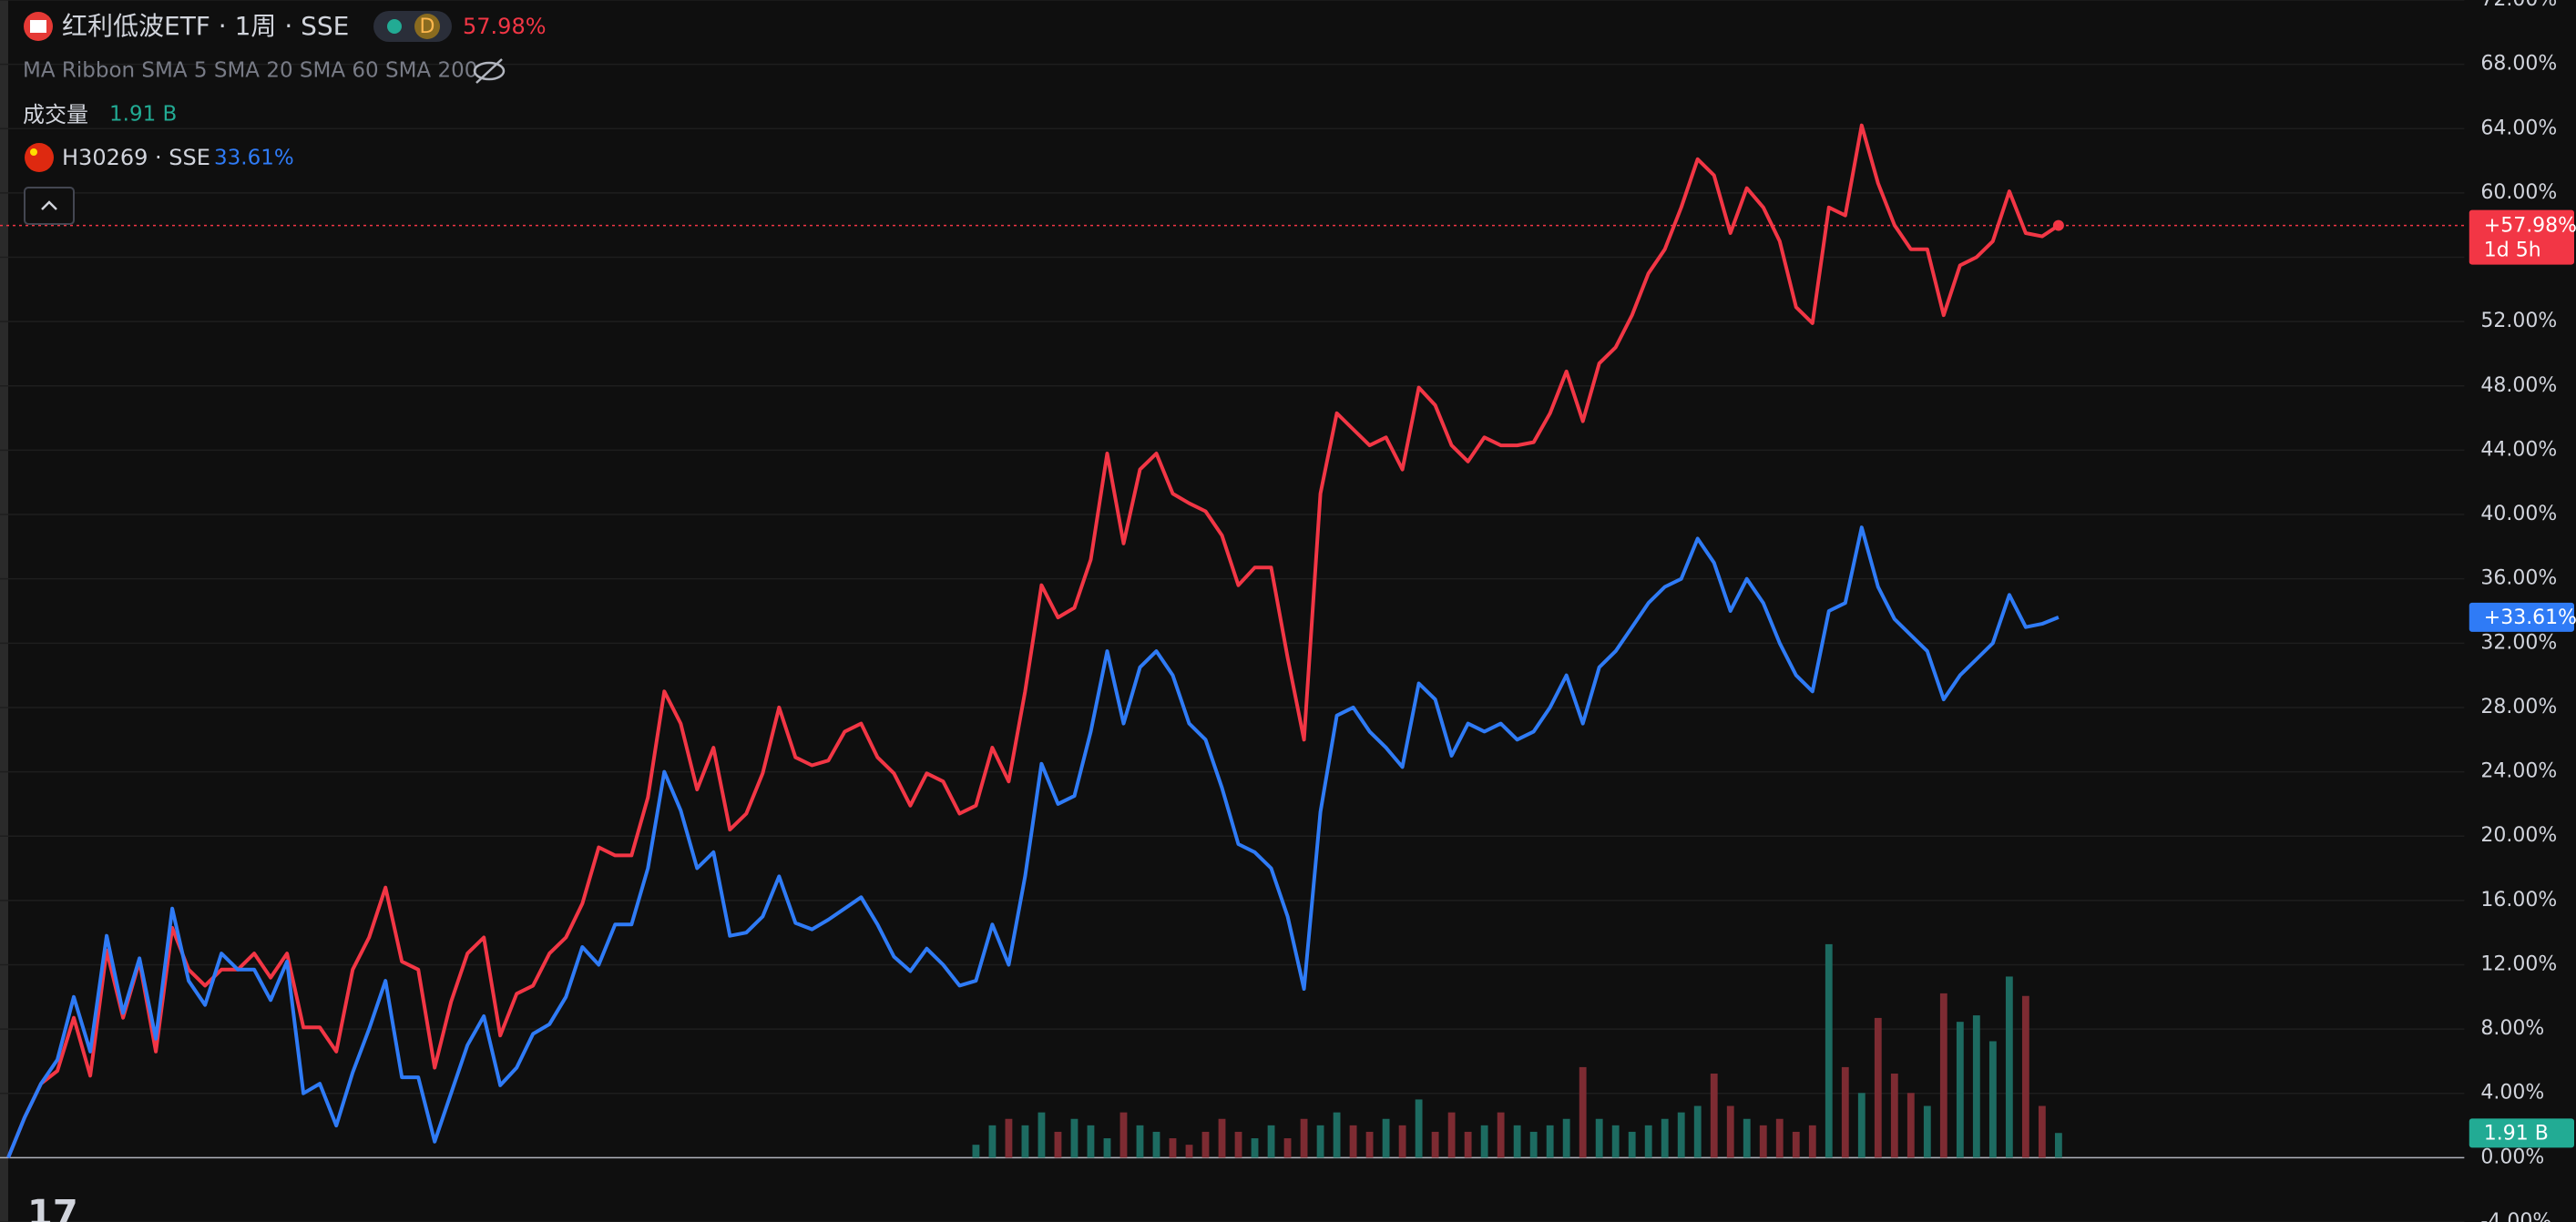  What do you see at coordinates (505, 27) in the screenshot?
I see `symbol-change: 57.98%` at bounding box center [505, 27].